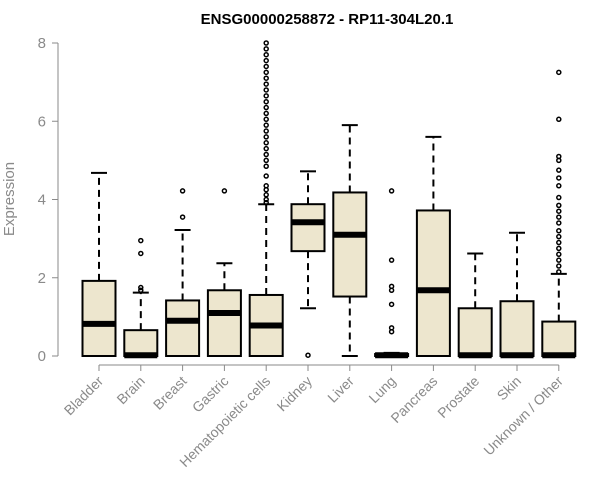 The width and height of the screenshot is (600, 500). Describe the element at coordinates (517, 295) in the screenshot. I see `box-skin` at that location.